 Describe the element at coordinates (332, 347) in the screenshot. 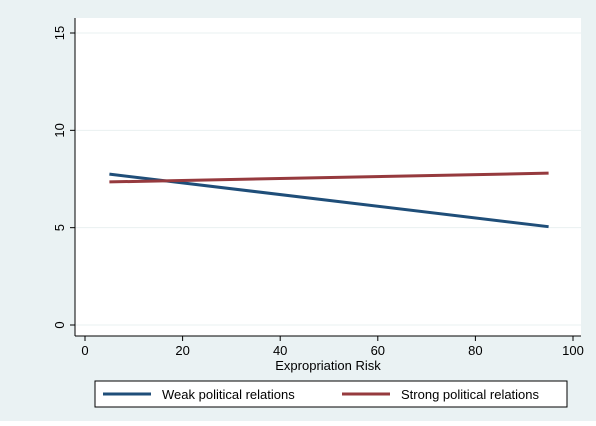

I see `x-axis-ticks: 0 20 40 60 80 100` at that location.